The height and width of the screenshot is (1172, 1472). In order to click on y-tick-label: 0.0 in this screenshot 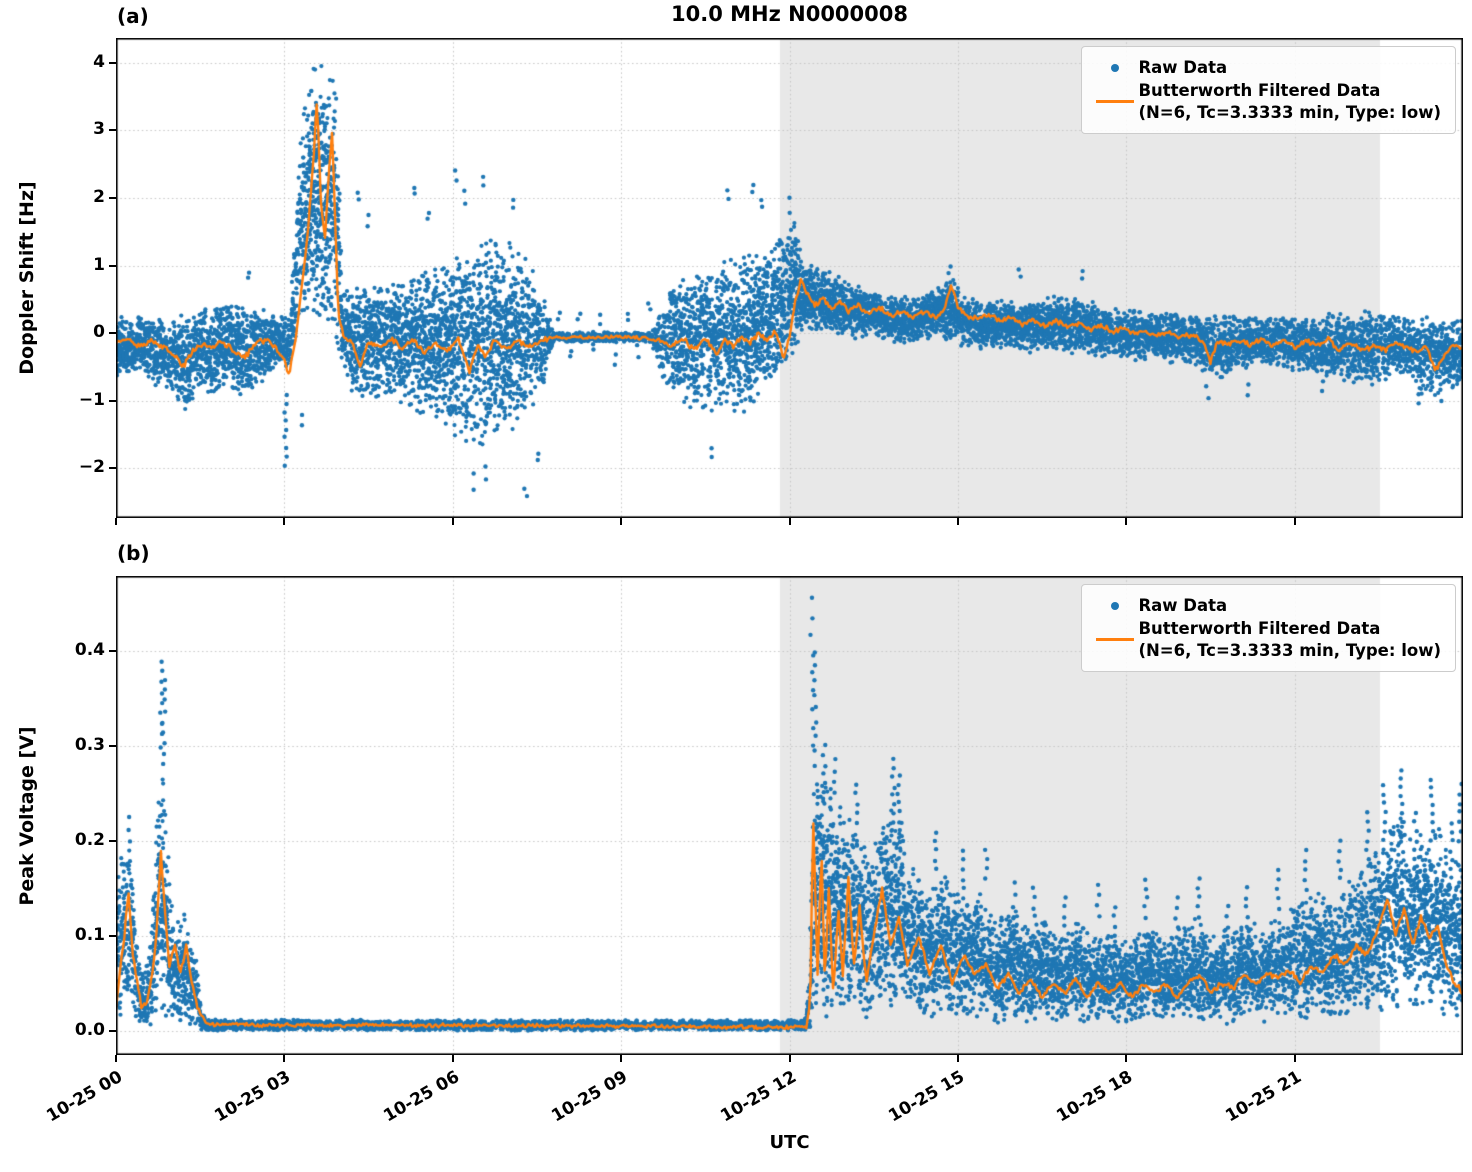, I will do `click(89, 1029)`.